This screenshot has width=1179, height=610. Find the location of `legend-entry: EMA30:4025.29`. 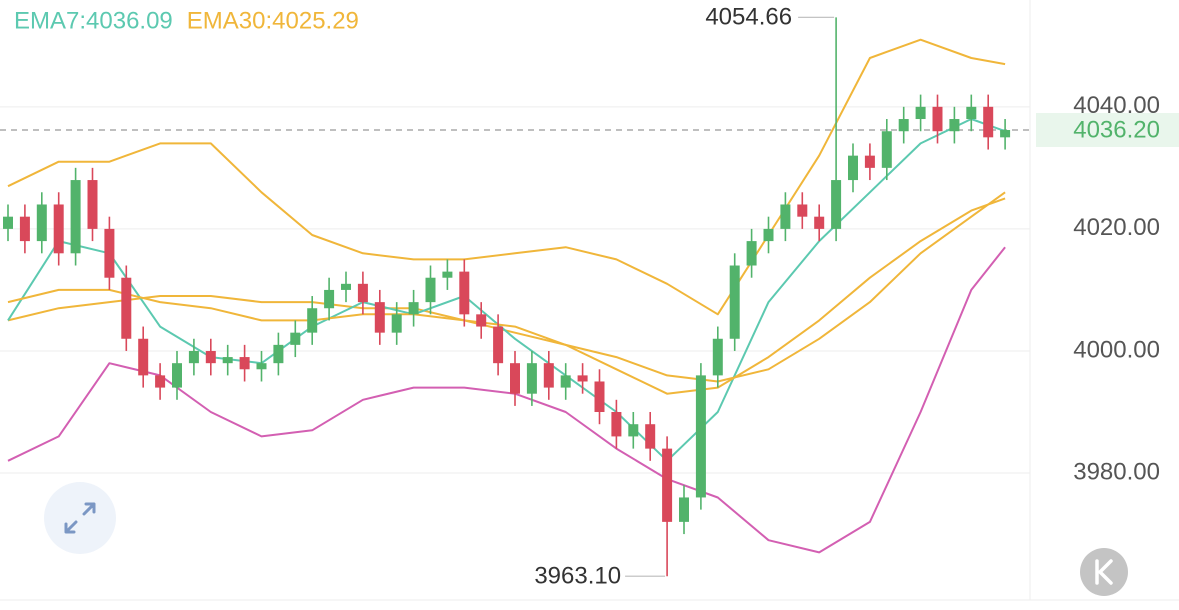

legend-entry: EMA30:4025.29 is located at coordinates (273, 20).